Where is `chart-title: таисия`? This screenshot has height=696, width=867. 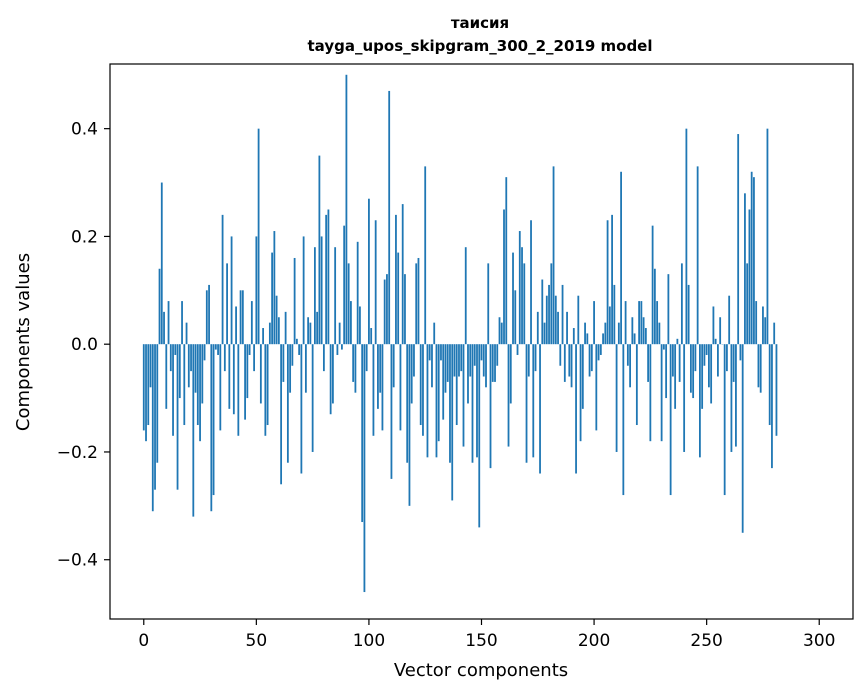 chart-title: таисия is located at coordinates (480, 23).